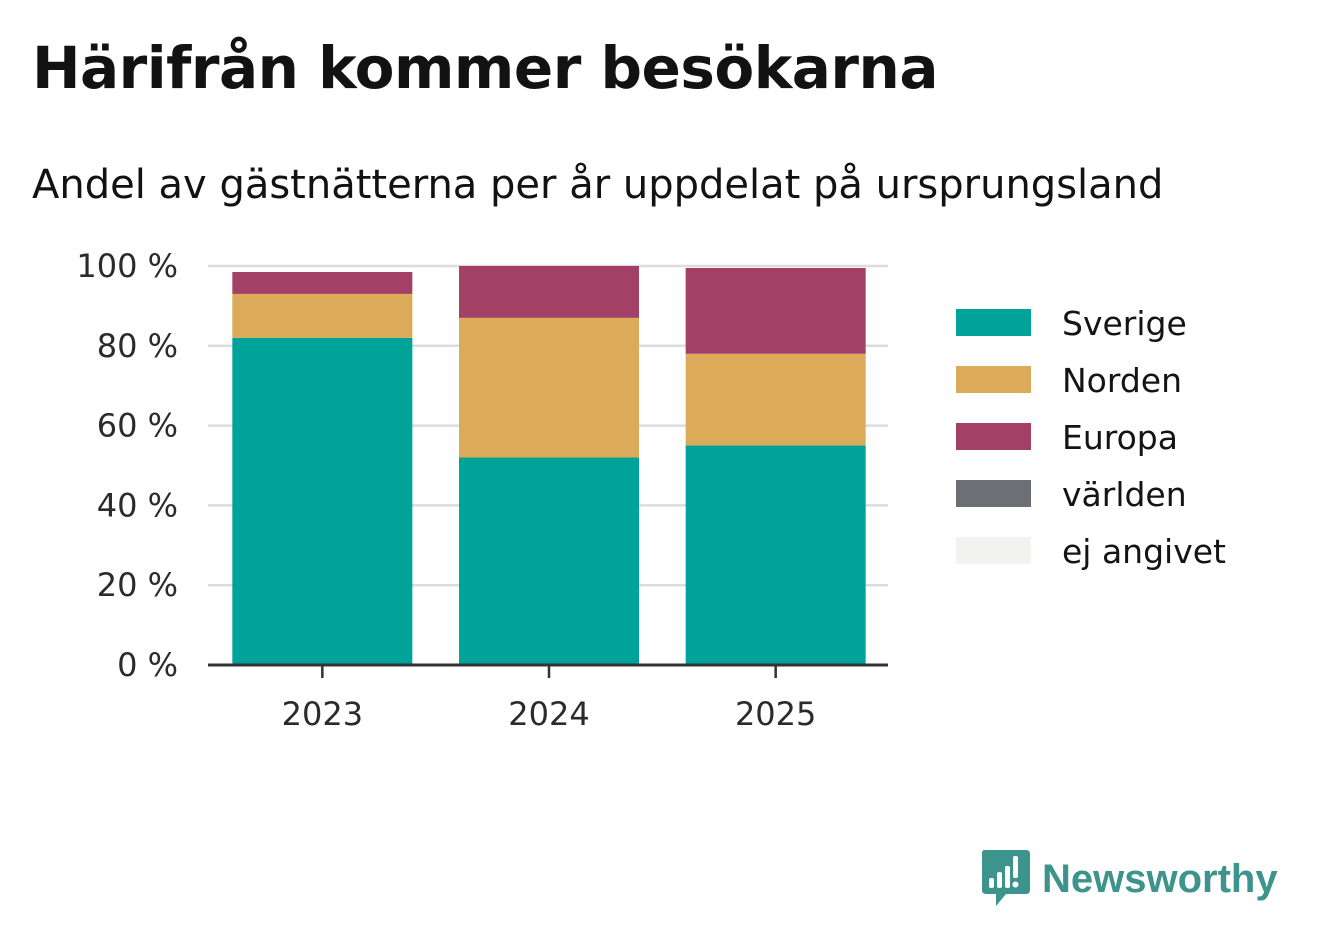 The image size is (1322, 939). Describe the element at coordinates (548, 714) in the screenshot. I see `x-tick-label: 2024` at that location.